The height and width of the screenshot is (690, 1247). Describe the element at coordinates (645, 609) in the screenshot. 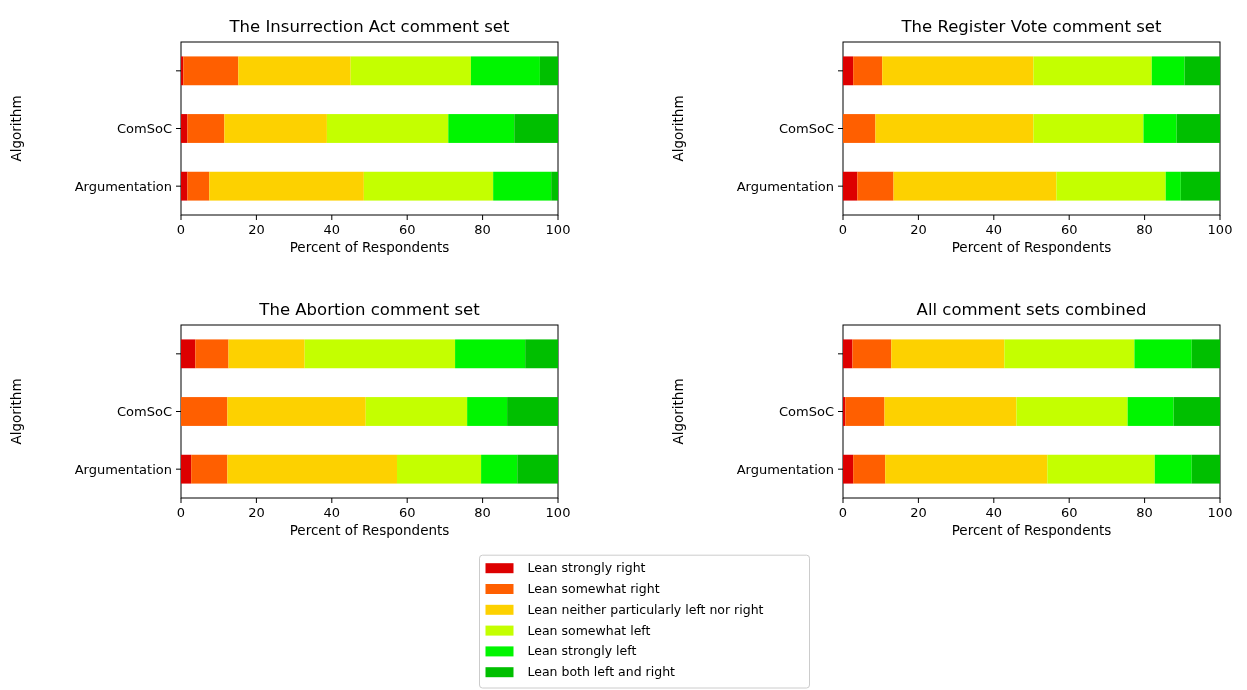

I see `legend-label: Lean neither particularly left nor right` at that location.